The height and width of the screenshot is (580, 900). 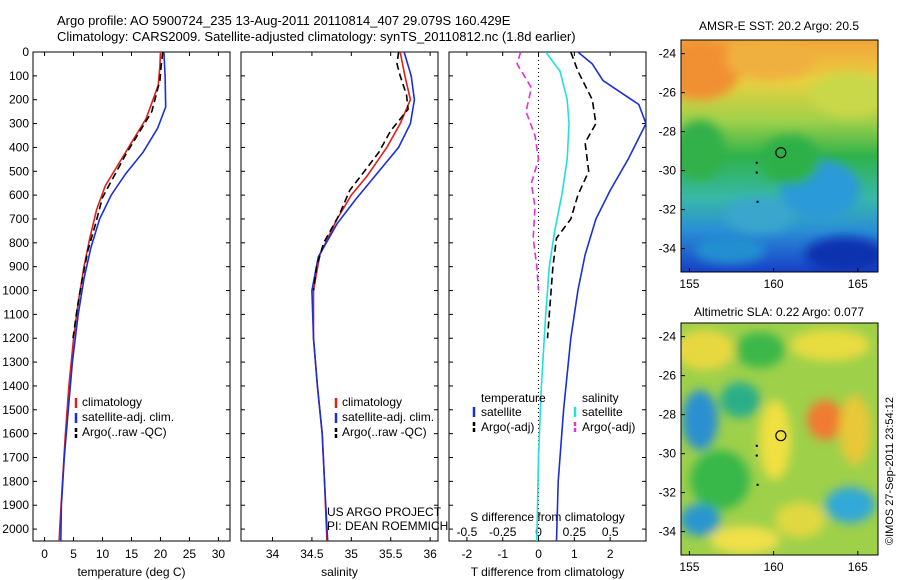 I want to click on salinity-series-satellite-adj-clim-, so click(x=363, y=296).